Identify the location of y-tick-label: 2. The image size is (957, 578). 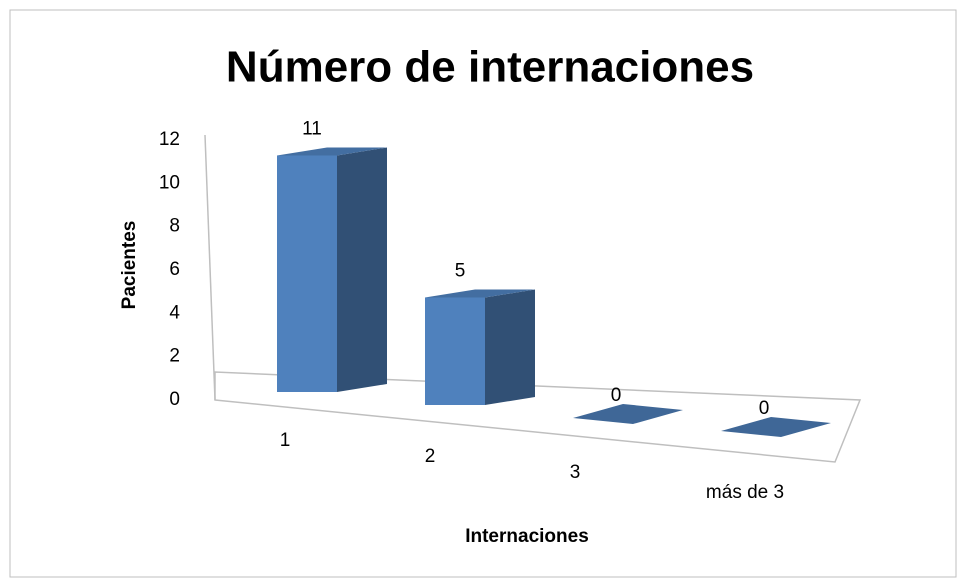
(174, 356).